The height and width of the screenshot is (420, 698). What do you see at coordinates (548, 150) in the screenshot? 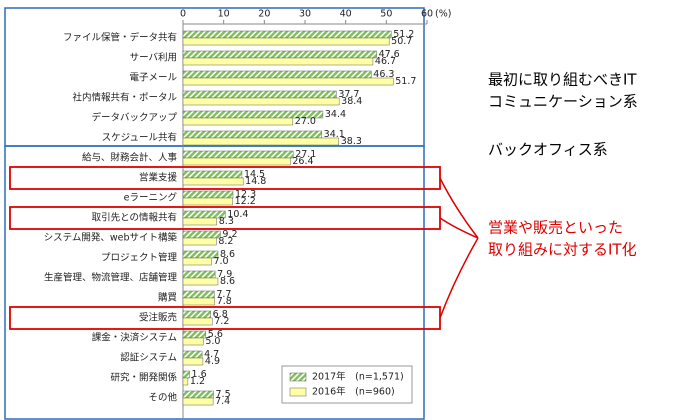
I see `annotation: バックオフィス系` at bounding box center [548, 150].